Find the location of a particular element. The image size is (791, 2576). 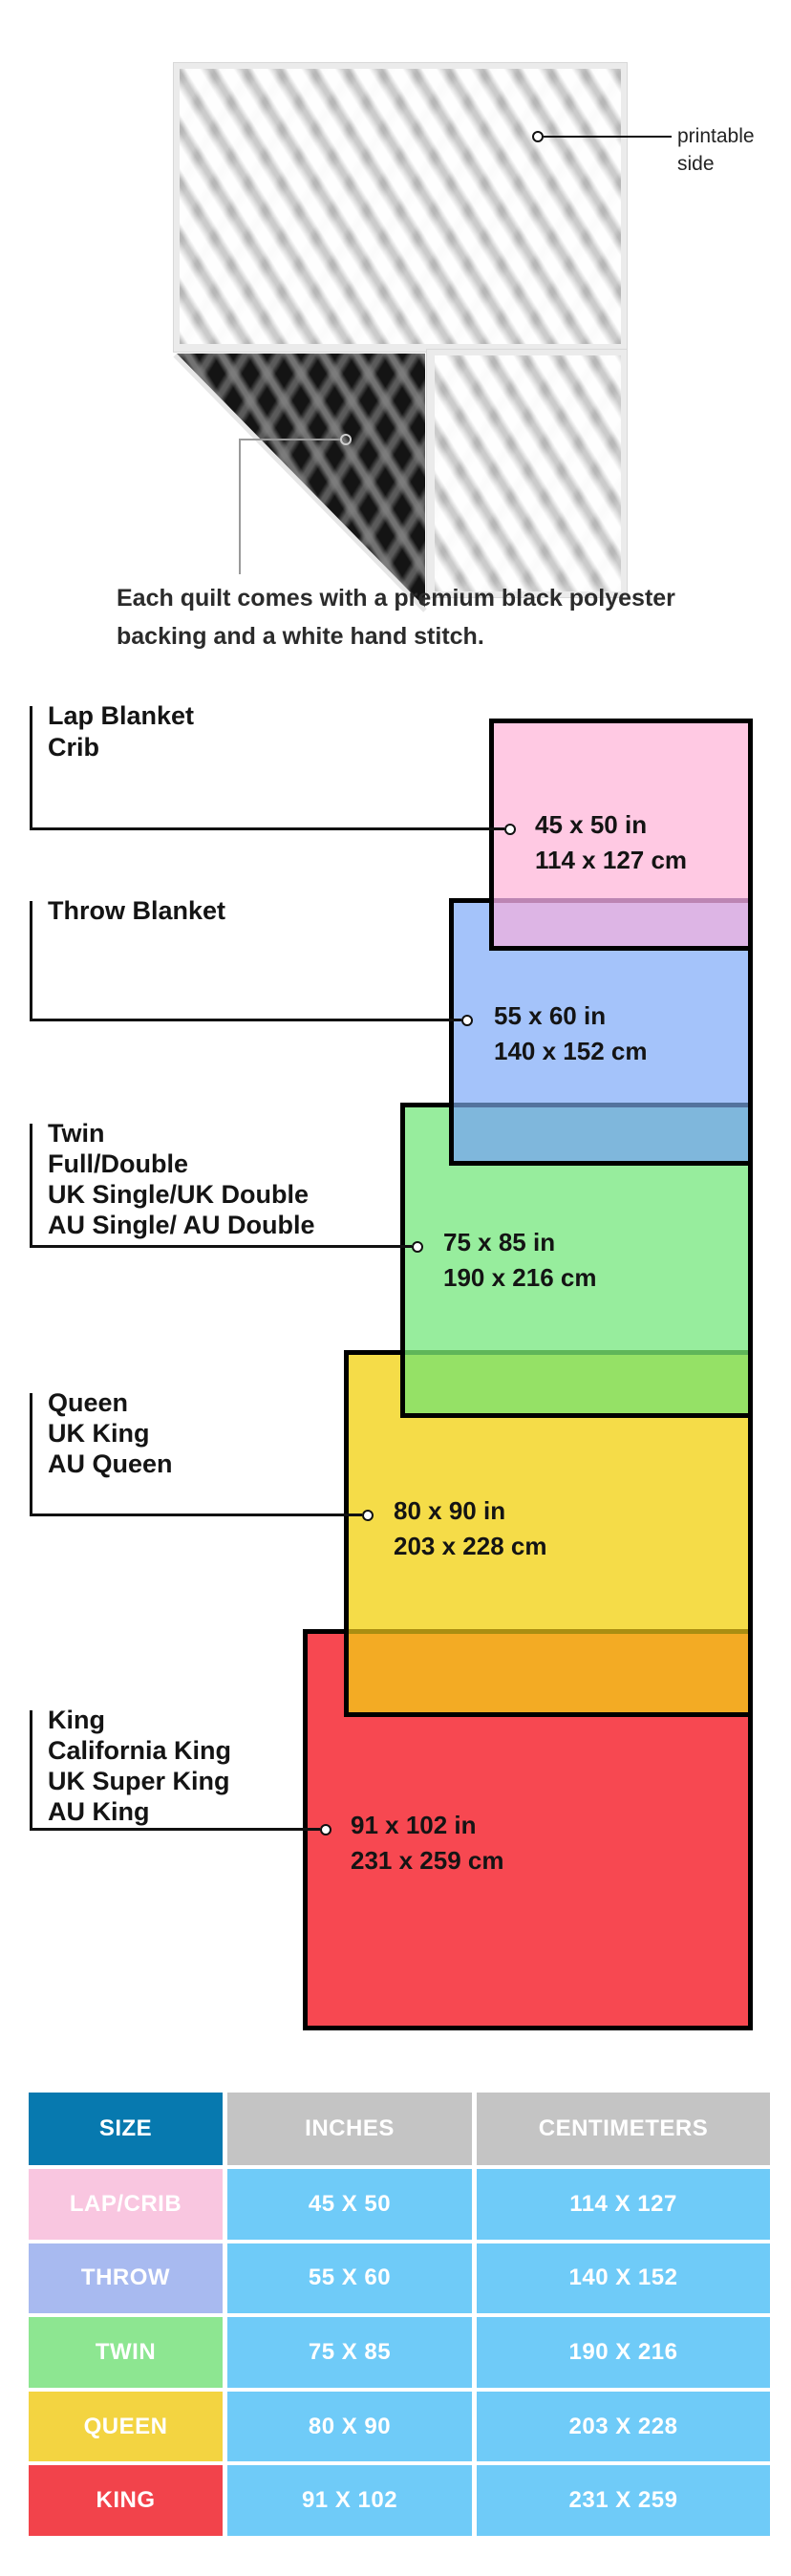

table-row-throw: THROW 55 X 60 140 X 152 is located at coordinates (399, 2278).